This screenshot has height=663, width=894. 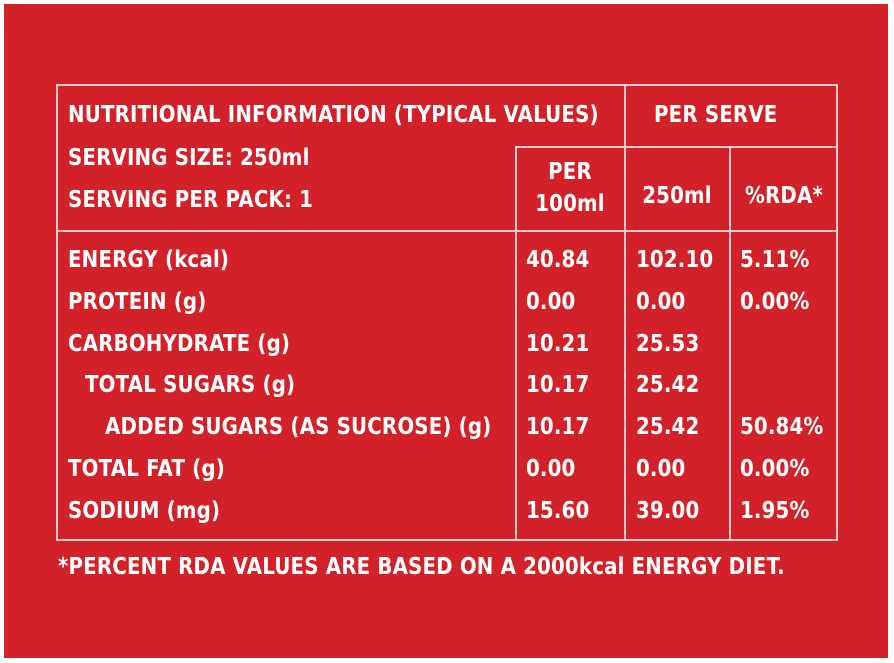 What do you see at coordinates (668, 511) in the screenshot?
I see `row-serve: 39.00` at bounding box center [668, 511].